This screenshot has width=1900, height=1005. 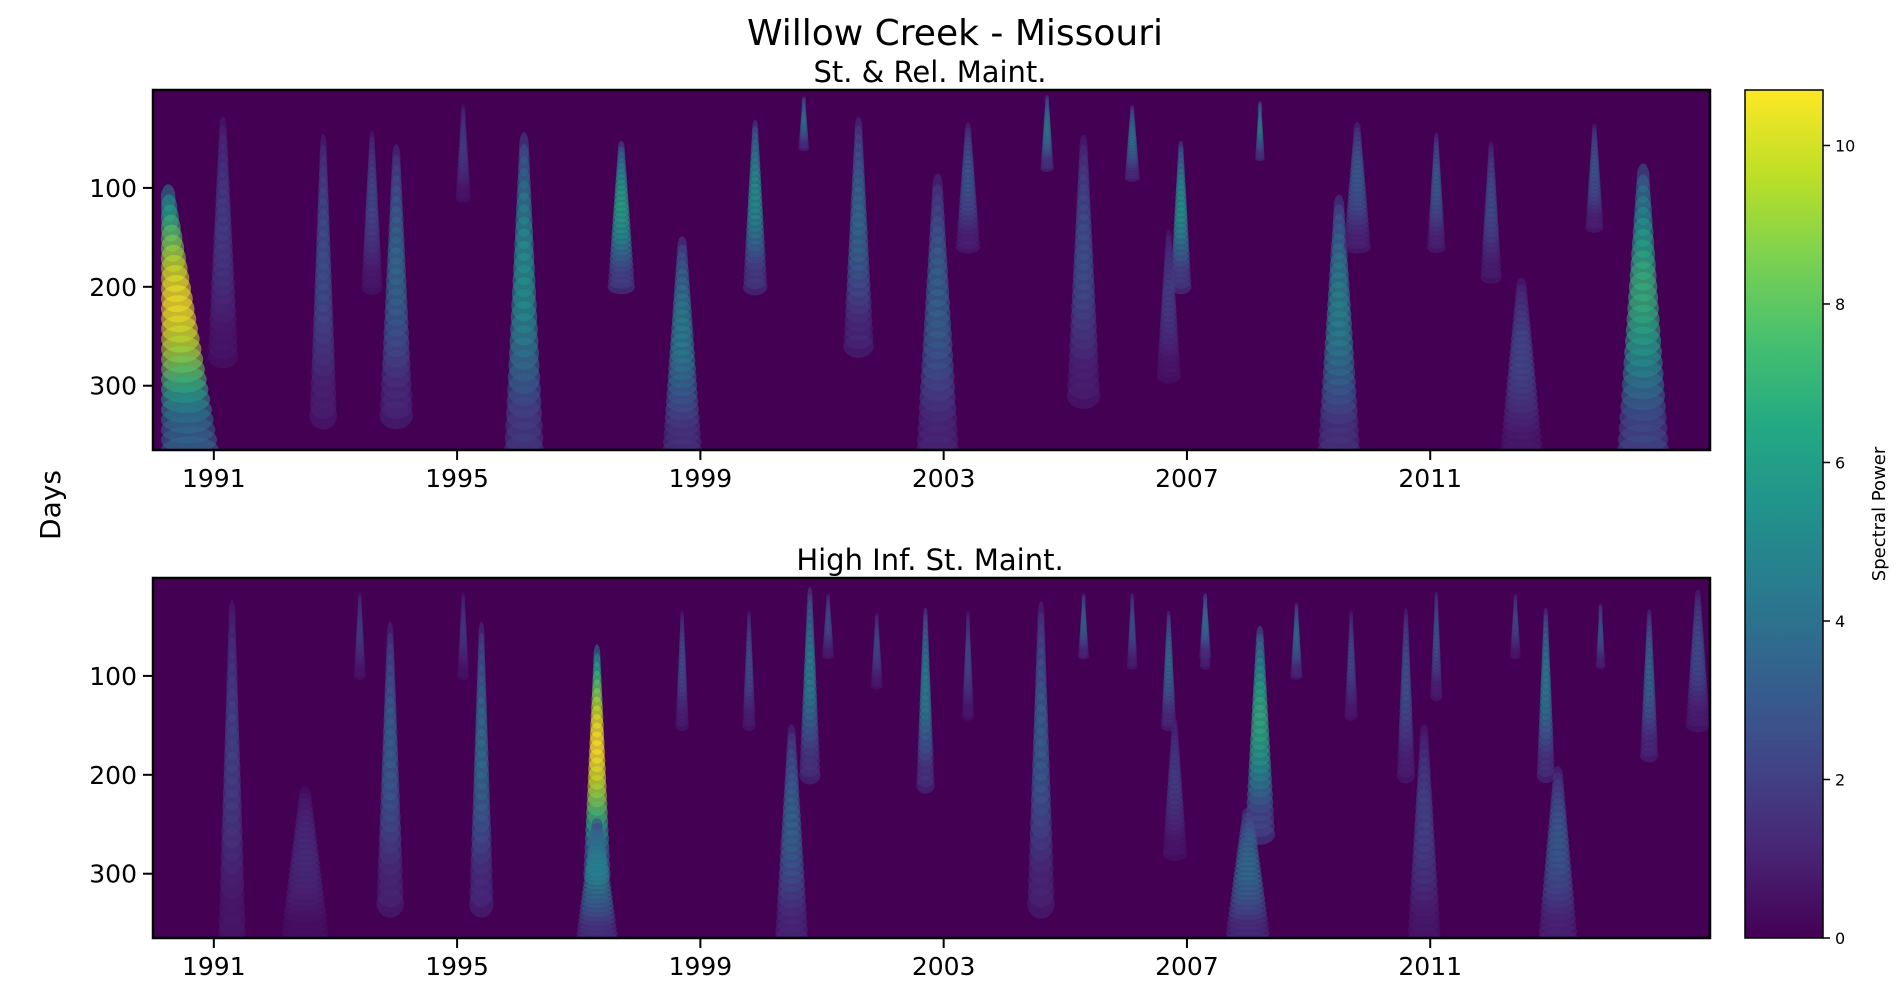 What do you see at coordinates (1840, 304) in the screenshot?
I see `colorbar-tick-label: 8` at bounding box center [1840, 304].